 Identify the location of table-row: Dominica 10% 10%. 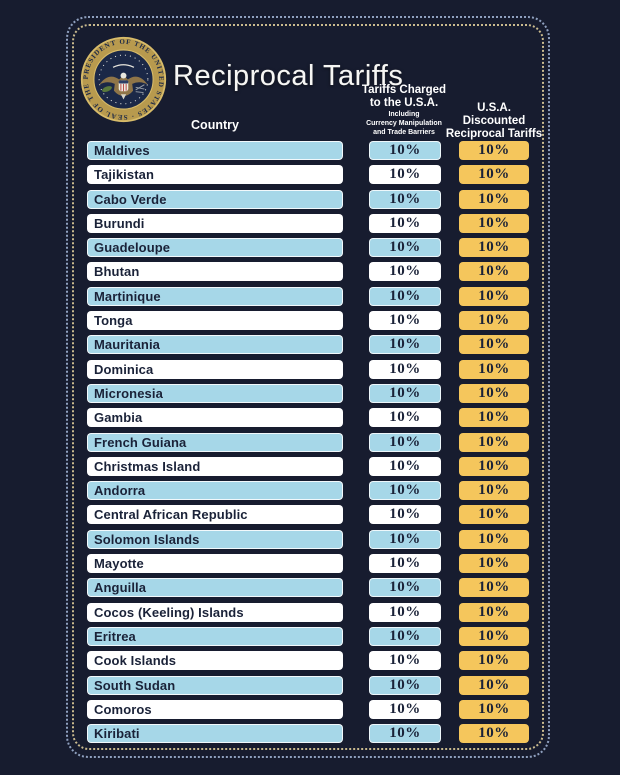
(310, 369).